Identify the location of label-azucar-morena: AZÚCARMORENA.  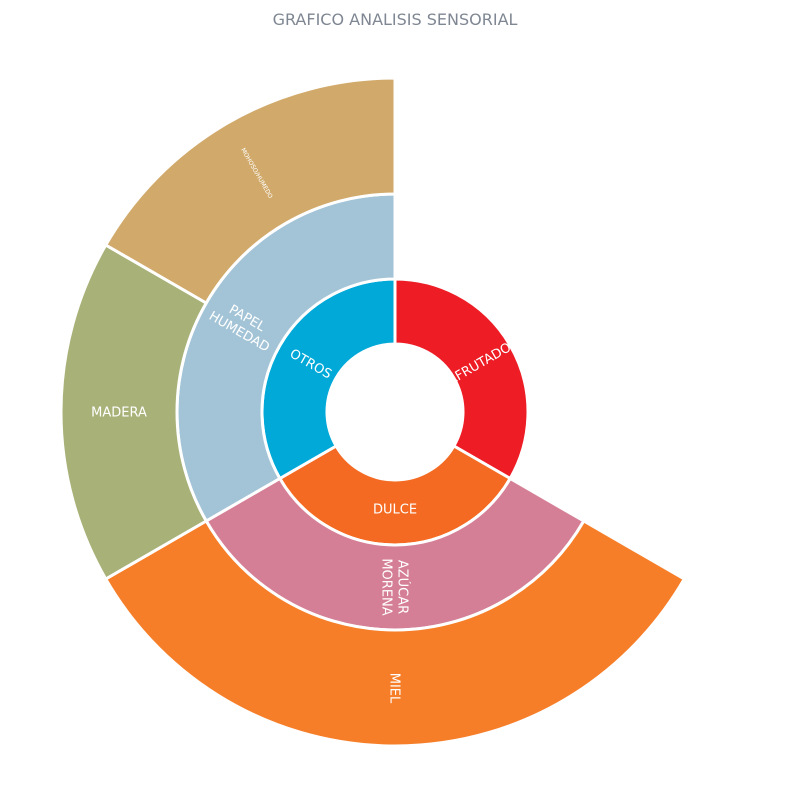
(395, 586).